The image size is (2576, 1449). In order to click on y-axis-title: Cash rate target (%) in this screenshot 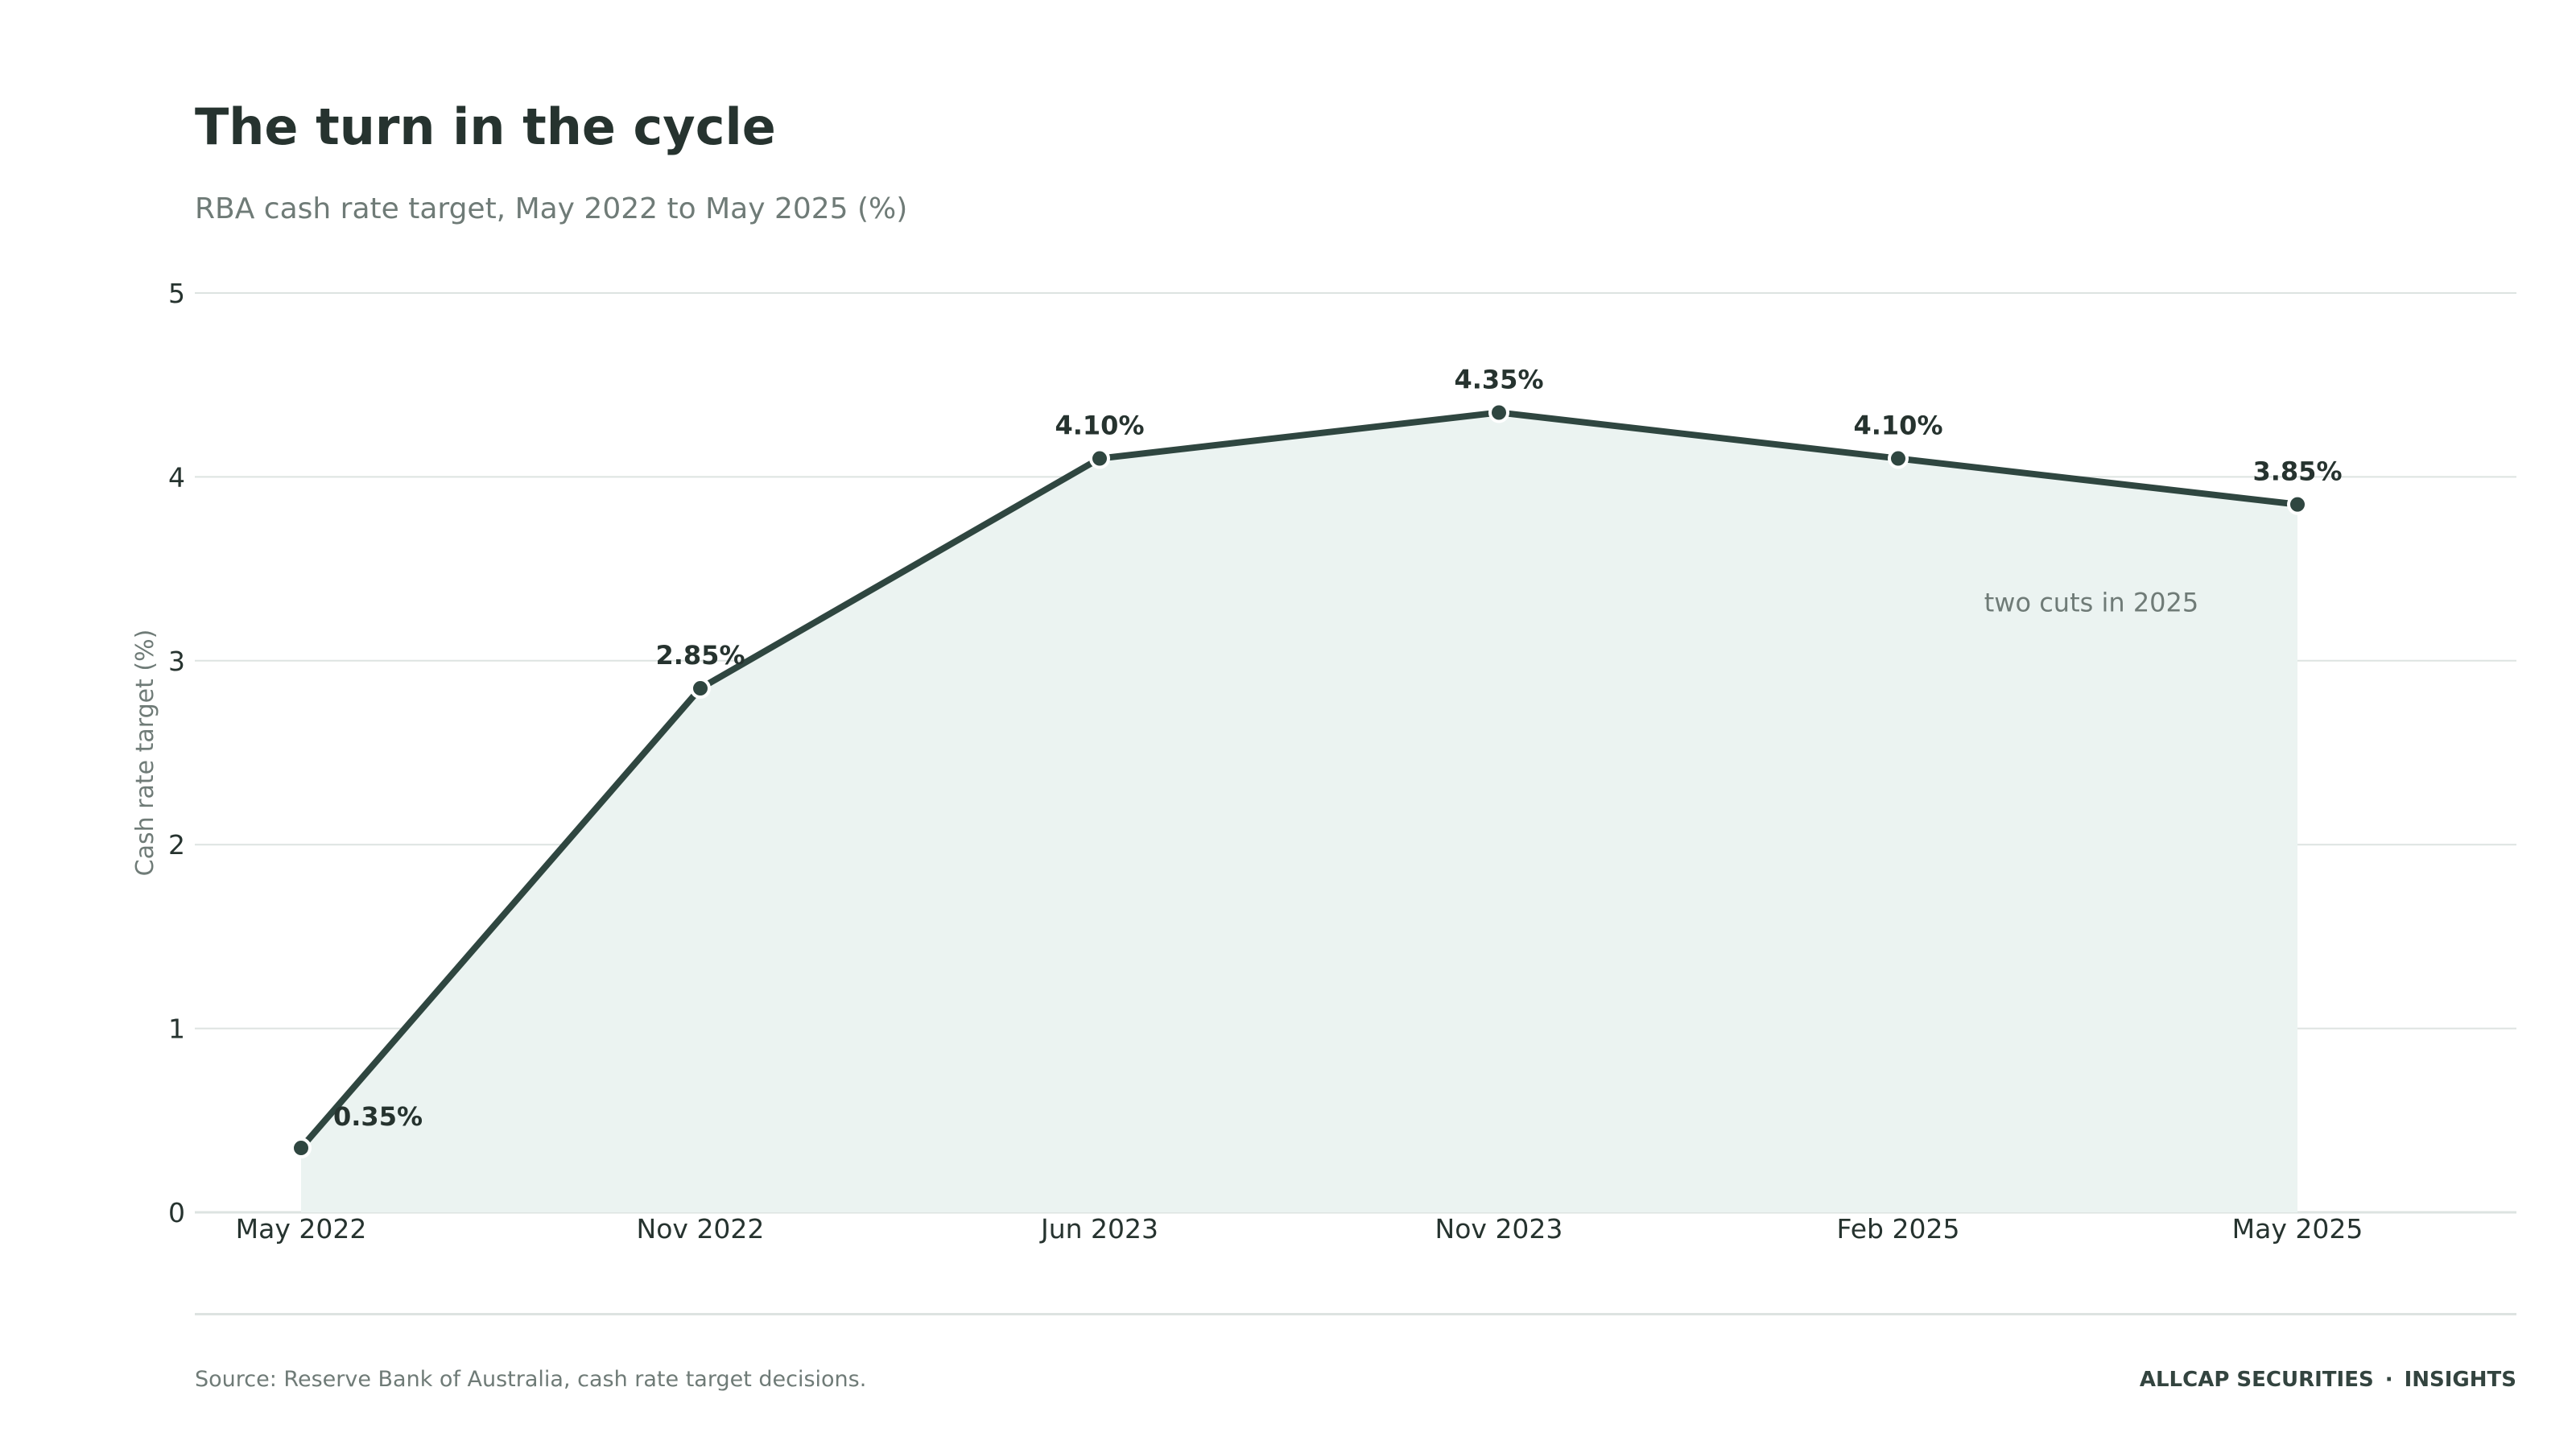, I will do `click(145, 753)`.